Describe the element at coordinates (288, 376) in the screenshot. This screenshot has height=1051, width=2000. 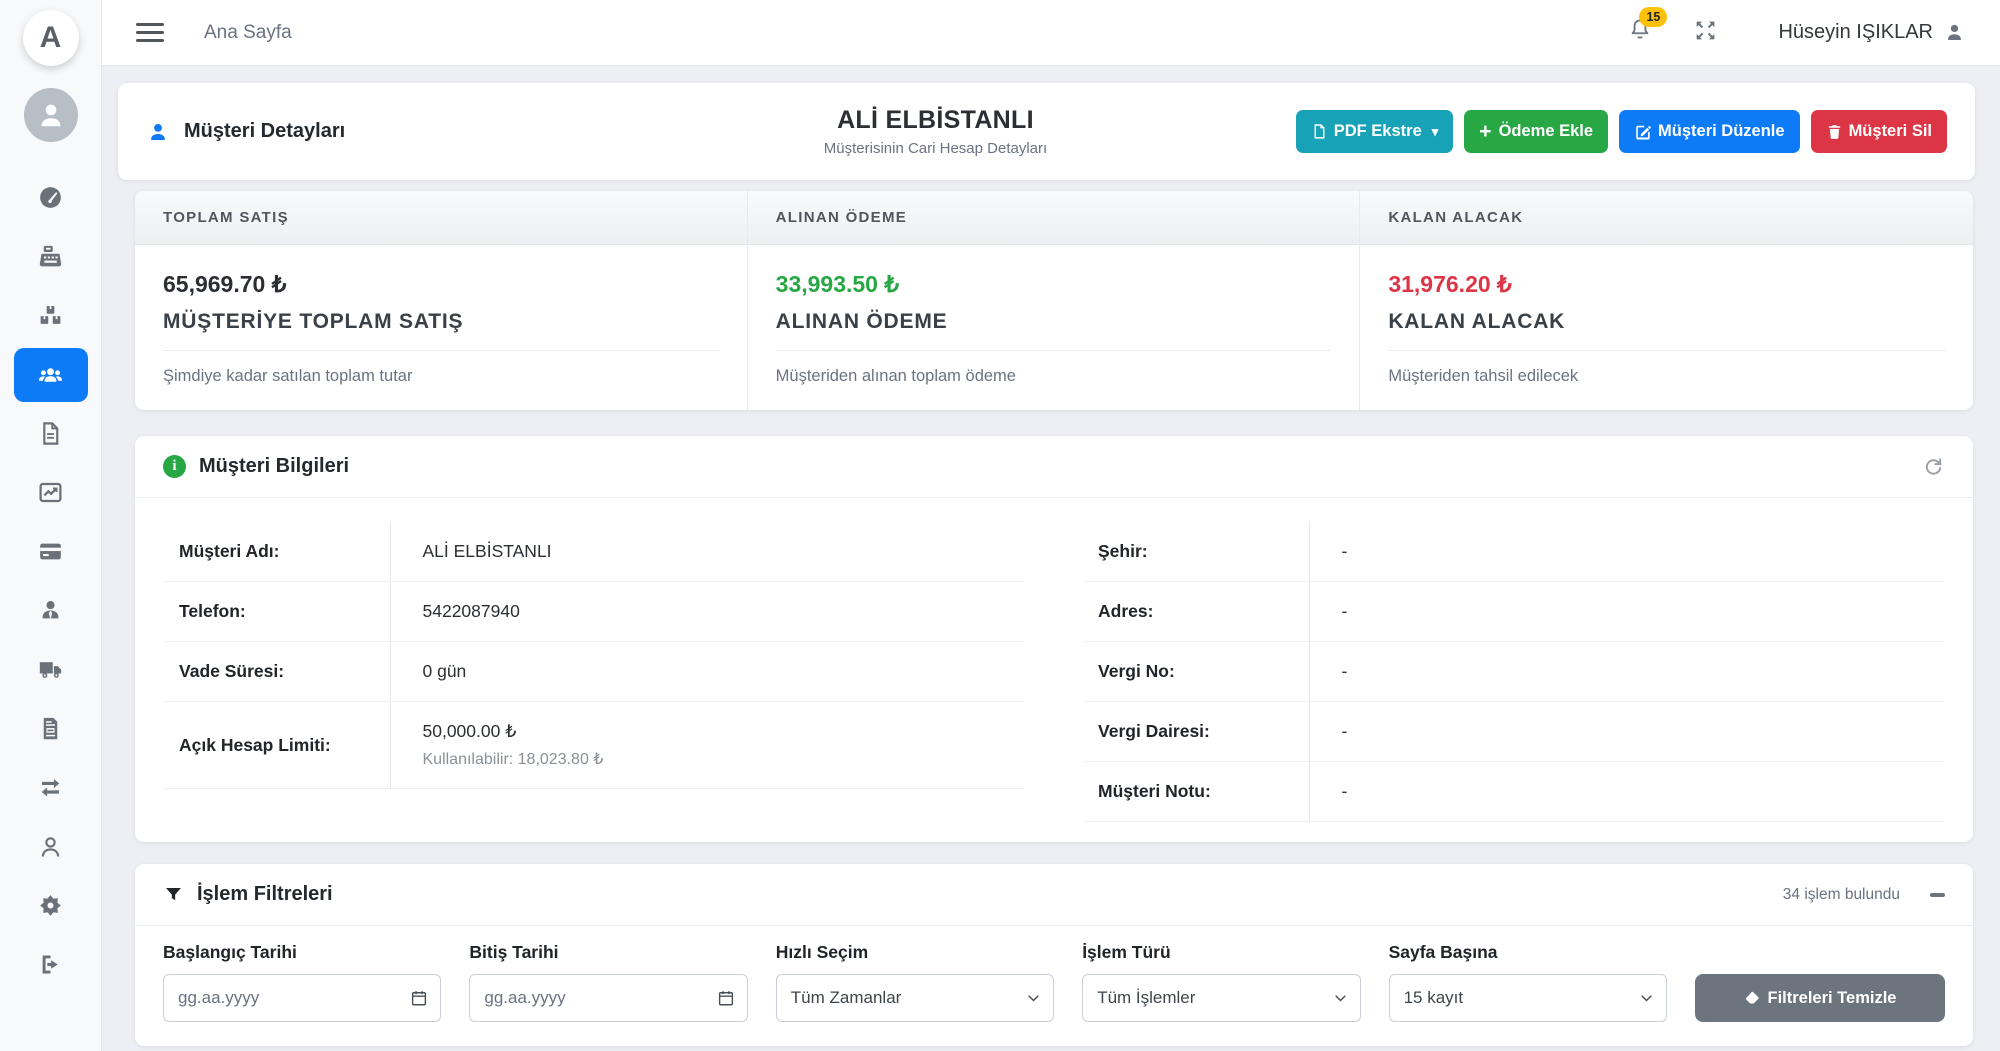
I see `stat-description: Şimdiye kadar satılan toplam tutar` at that location.